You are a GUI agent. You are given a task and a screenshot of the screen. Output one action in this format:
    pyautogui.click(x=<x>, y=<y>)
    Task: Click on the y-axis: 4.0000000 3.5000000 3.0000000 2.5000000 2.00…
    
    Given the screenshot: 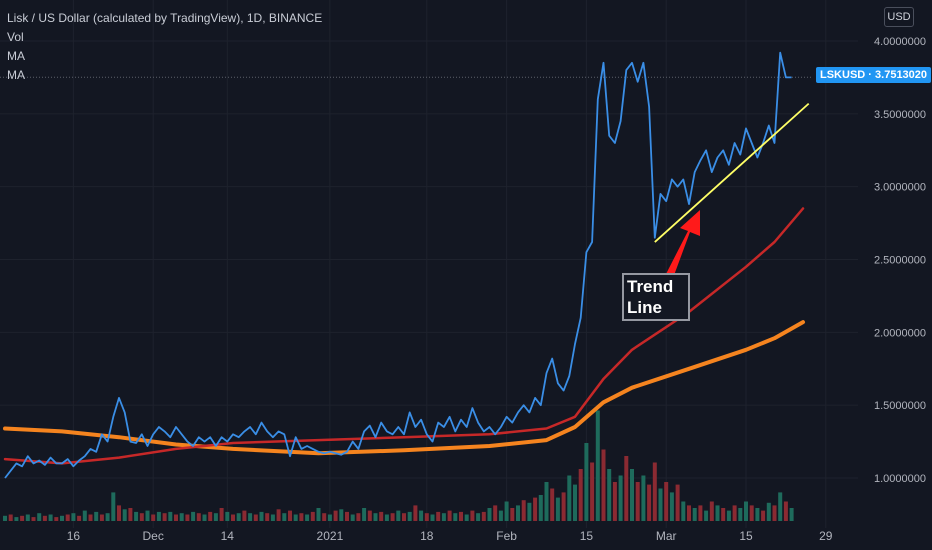 What is the action you would take?
    pyautogui.click(x=900, y=260)
    